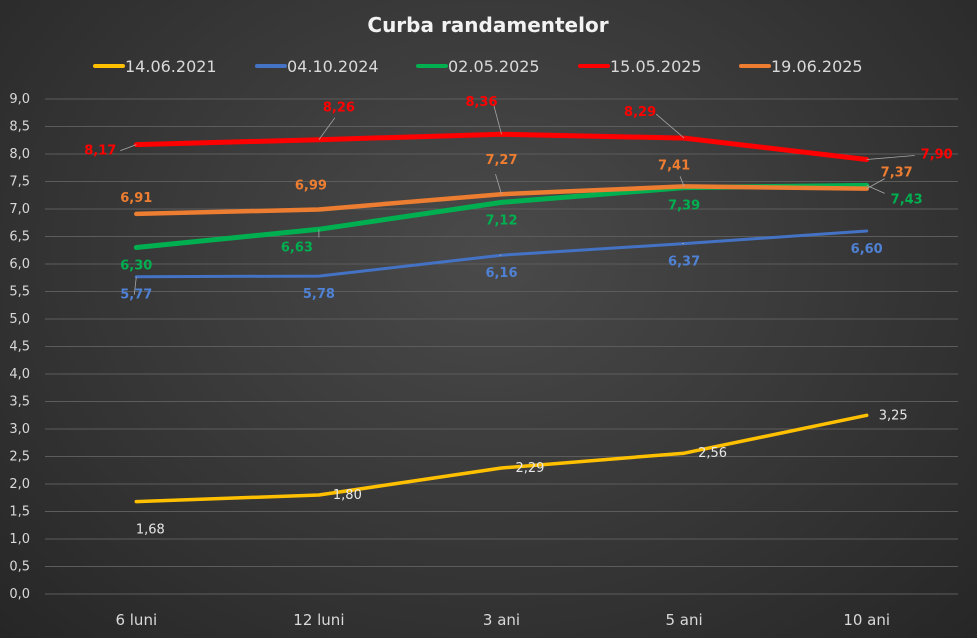 The height and width of the screenshot is (638, 977). I want to click on data-label: 6,63, so click(297, 247).